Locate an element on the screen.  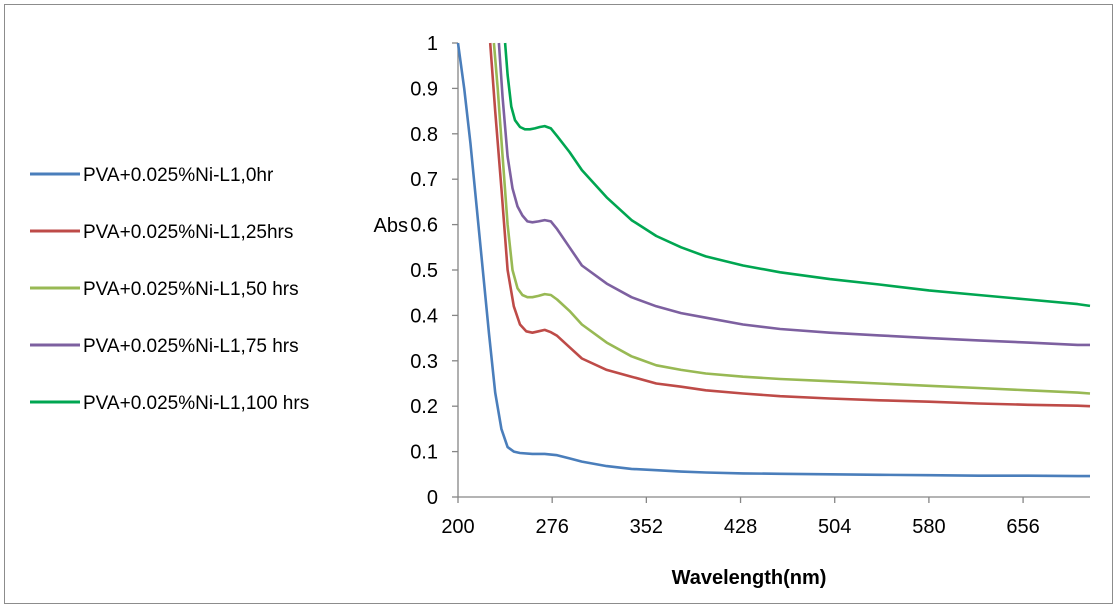
legend-label: PVA+0.025%Ni-L1,100 hrs is located at coordinates (196, 403).